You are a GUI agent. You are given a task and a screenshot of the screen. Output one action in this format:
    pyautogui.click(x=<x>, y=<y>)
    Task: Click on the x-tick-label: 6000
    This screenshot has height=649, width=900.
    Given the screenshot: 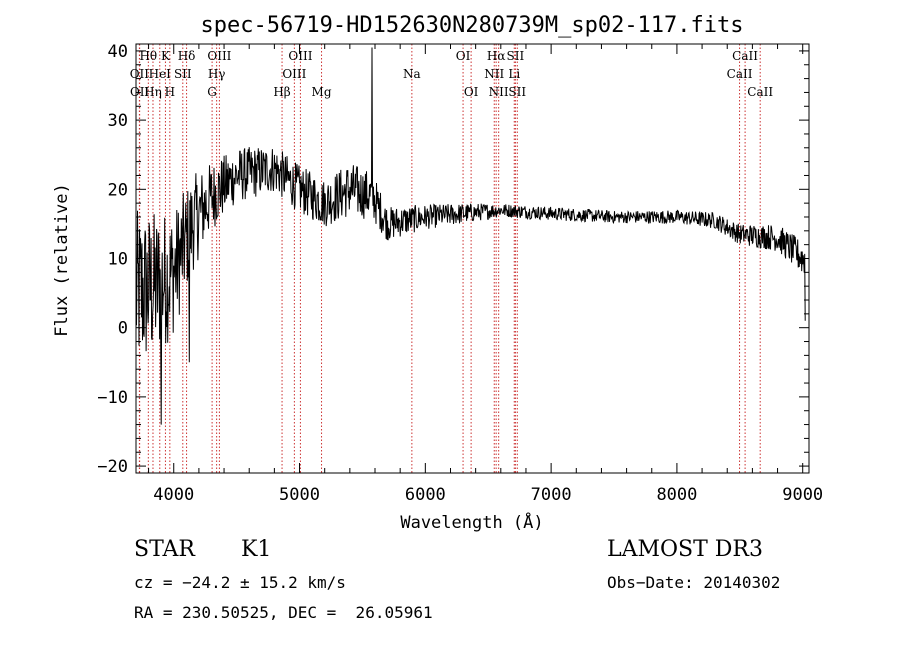 What is the action you would take?
    pyautogui.click(x=425, y=495)
    